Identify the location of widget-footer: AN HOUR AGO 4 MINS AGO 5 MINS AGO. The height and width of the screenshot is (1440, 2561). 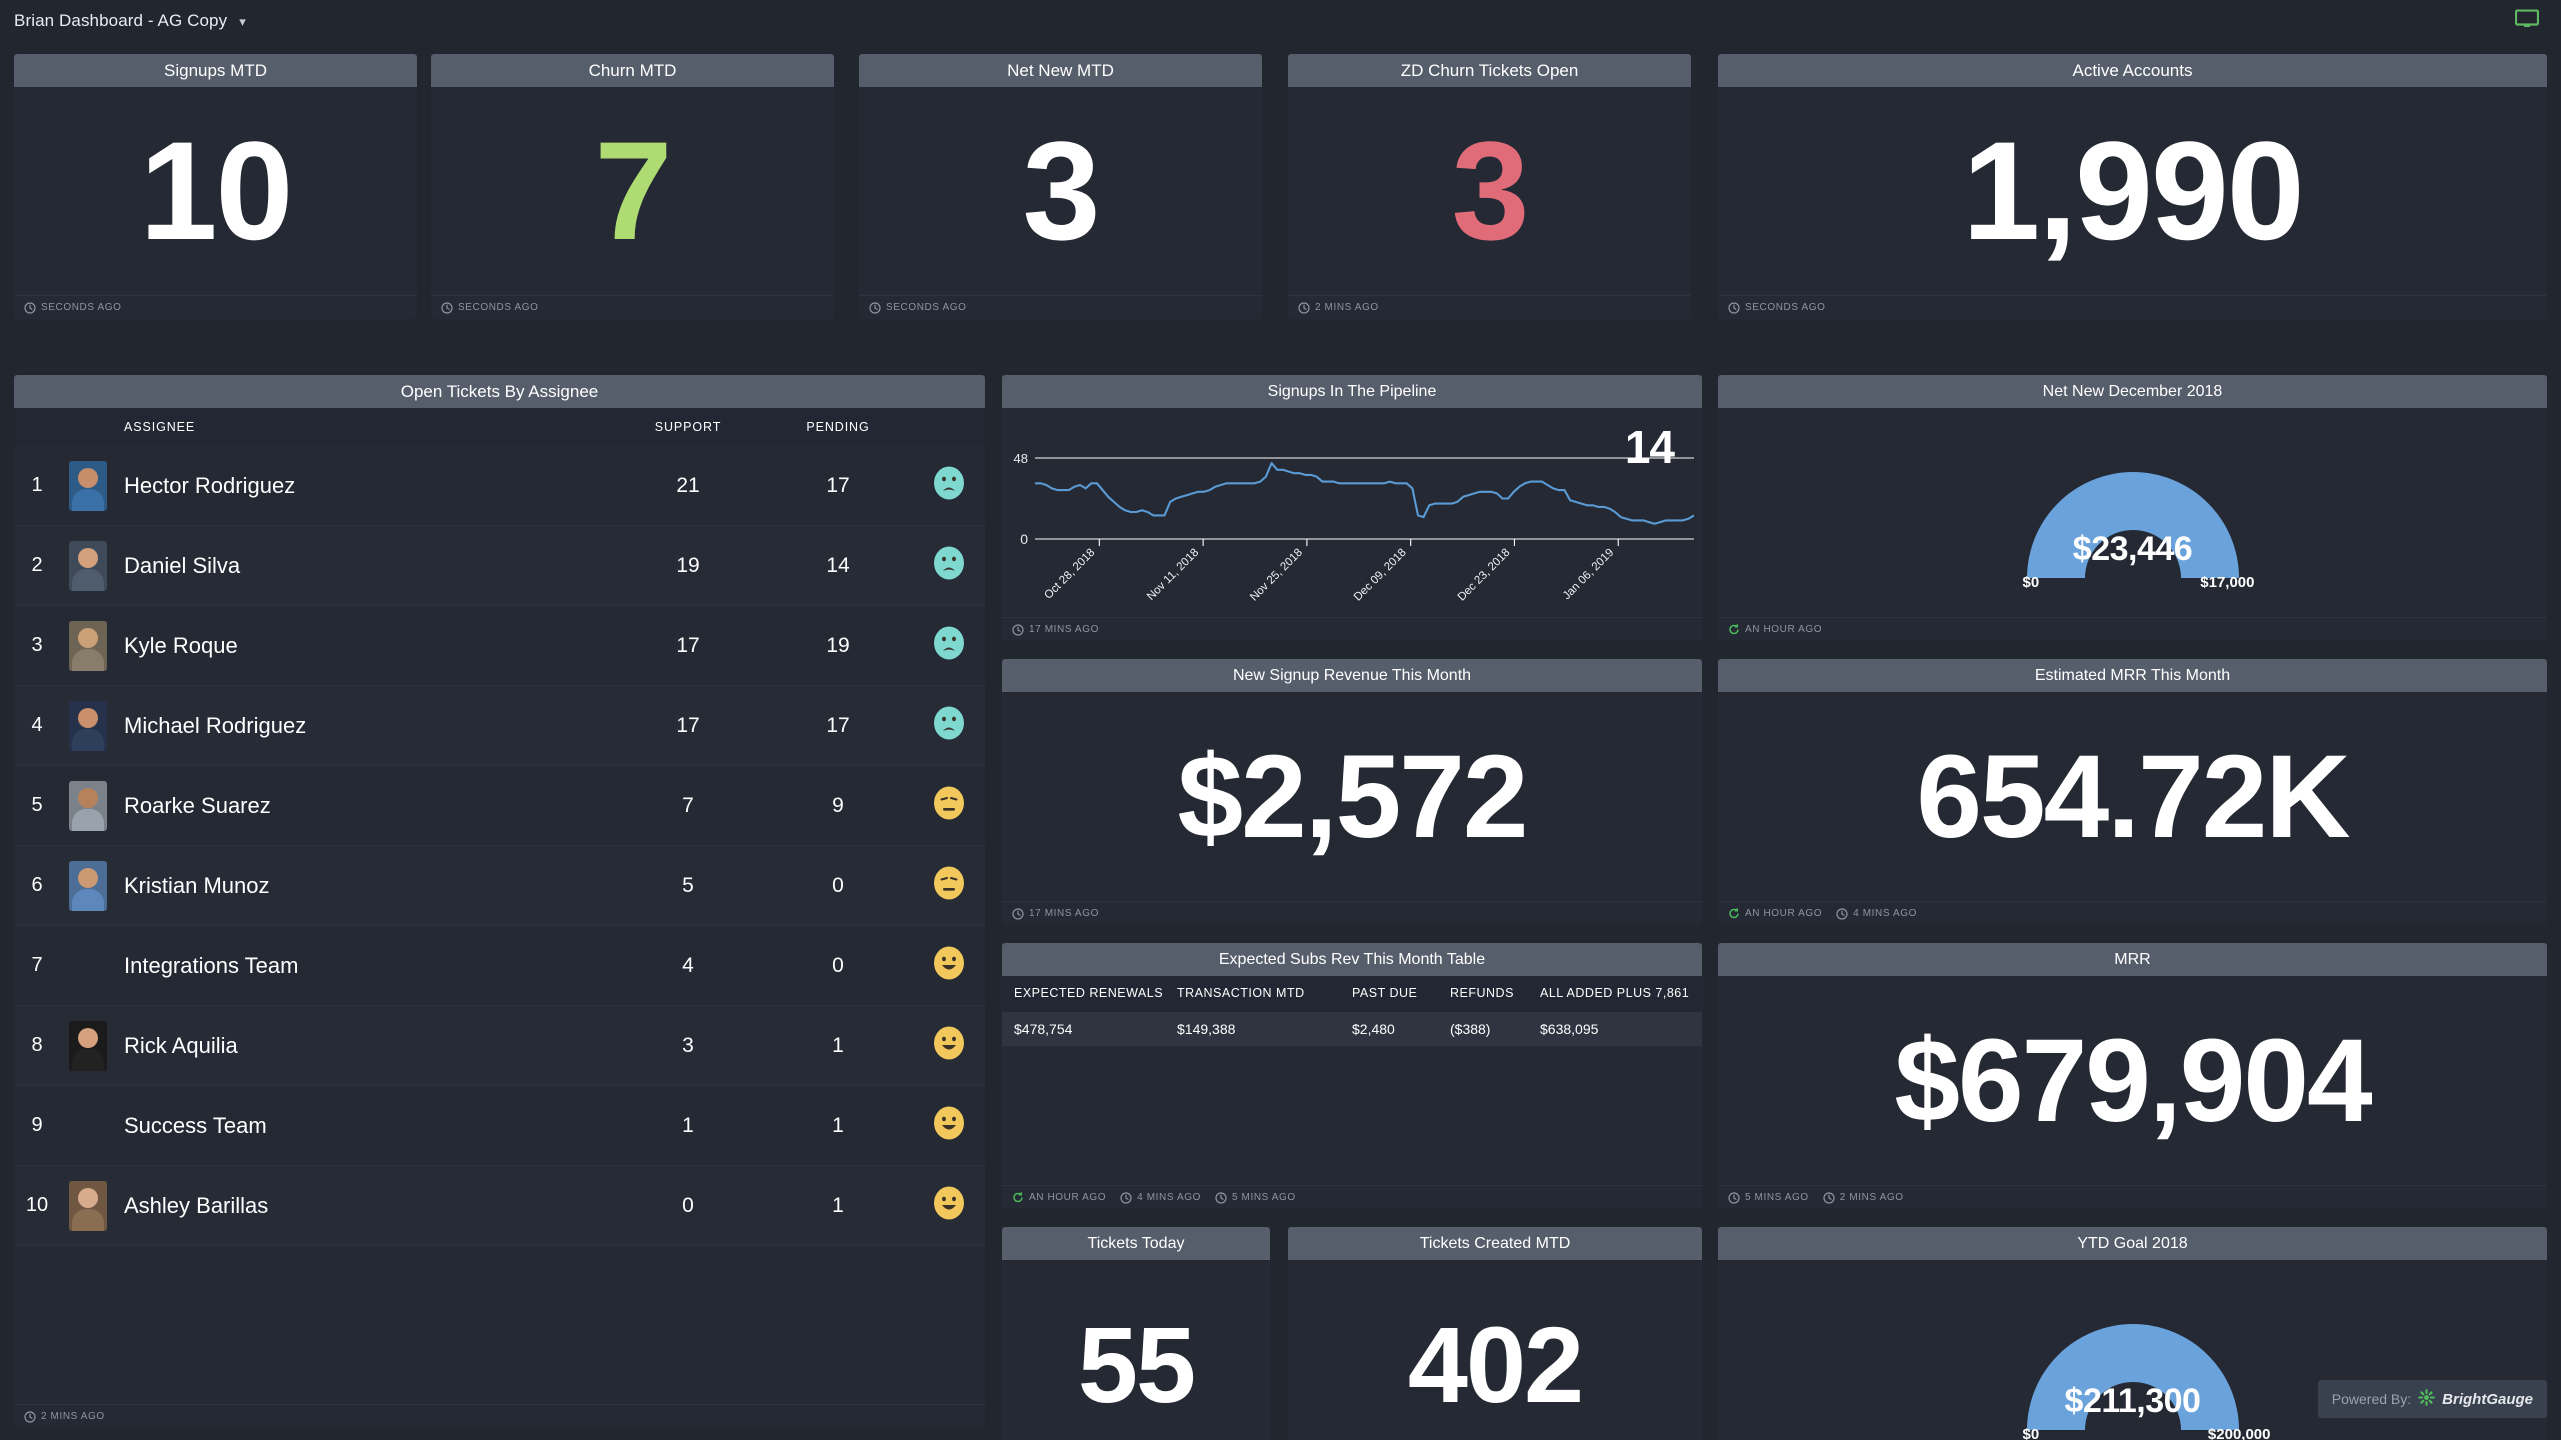
(1352, 1197).